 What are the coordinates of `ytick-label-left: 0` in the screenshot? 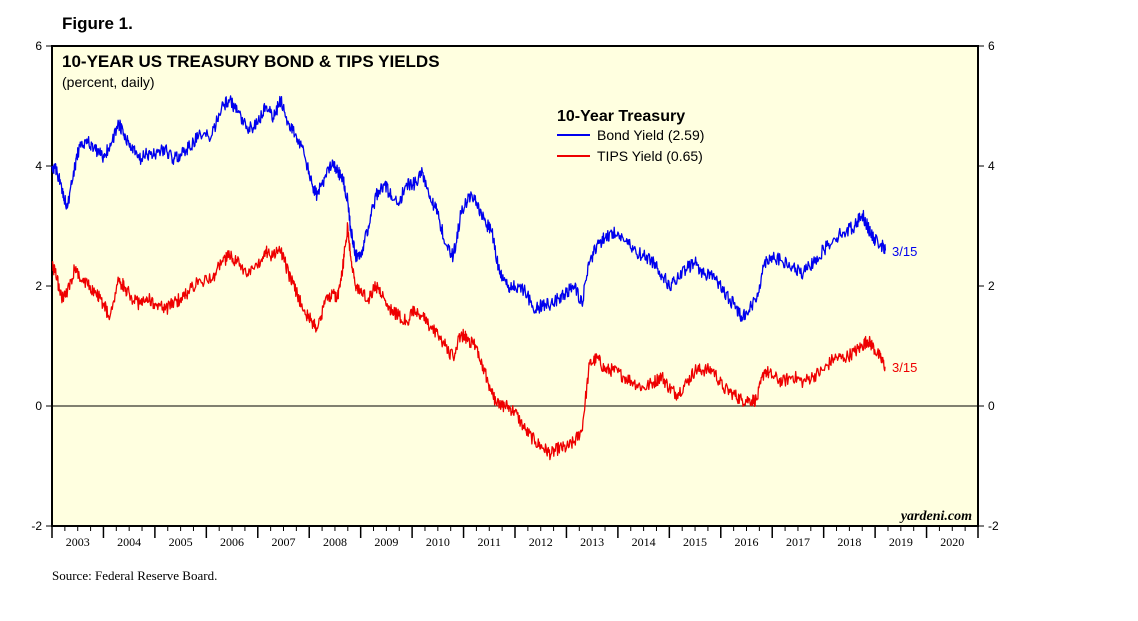 It's located at (38, 406).